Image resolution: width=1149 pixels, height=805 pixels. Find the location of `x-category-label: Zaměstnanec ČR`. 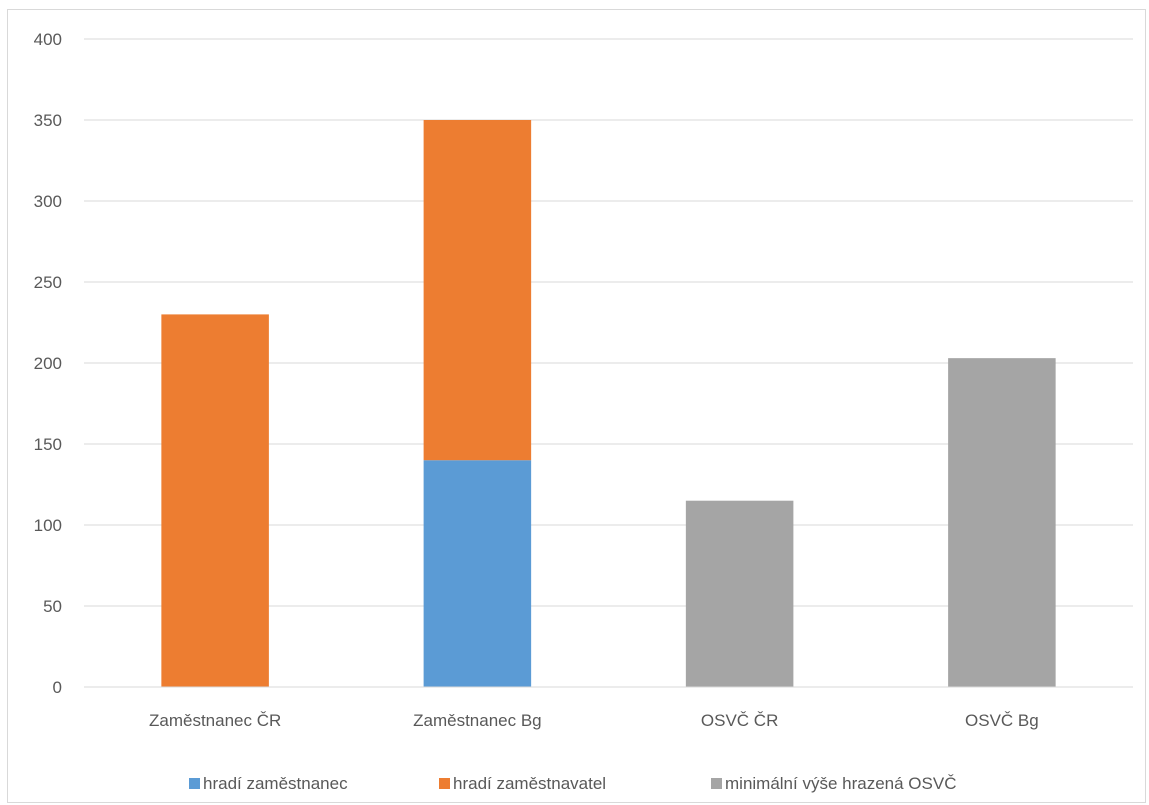

x-category-label: Zaměstnanec ČR is located at coordinates (215, 720).